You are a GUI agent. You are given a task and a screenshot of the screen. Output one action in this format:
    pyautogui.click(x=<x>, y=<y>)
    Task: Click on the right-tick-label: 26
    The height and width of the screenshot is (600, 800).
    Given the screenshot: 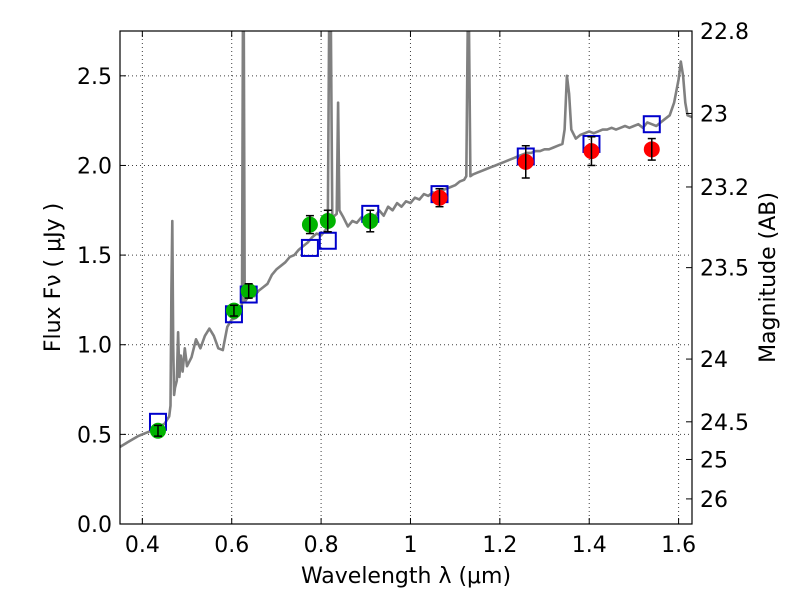 What is the action you would take?
    pyautogui.click(x=714, y=500)
    